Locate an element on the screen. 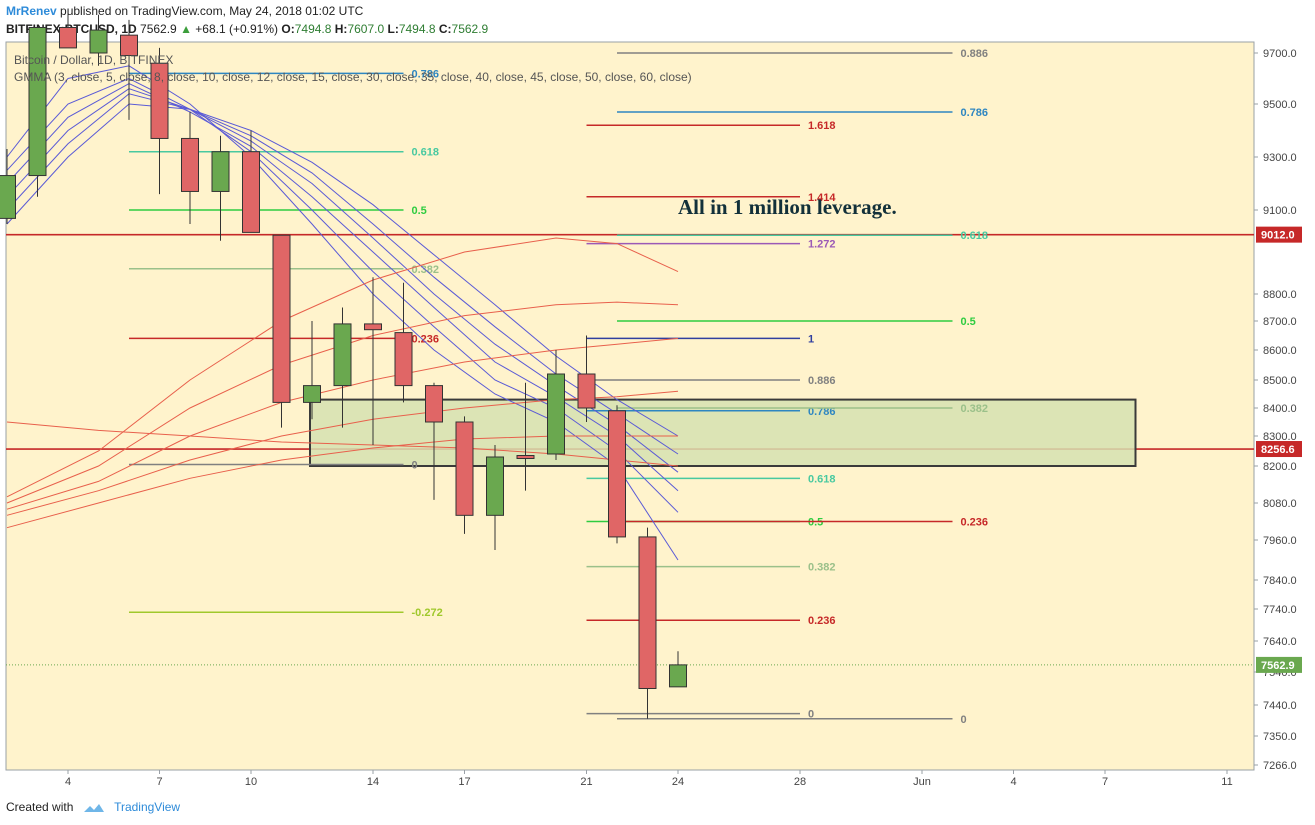 This screenshot has height=825, width=1315. footer: Created with TradingView is located at coordinates (93, 807).